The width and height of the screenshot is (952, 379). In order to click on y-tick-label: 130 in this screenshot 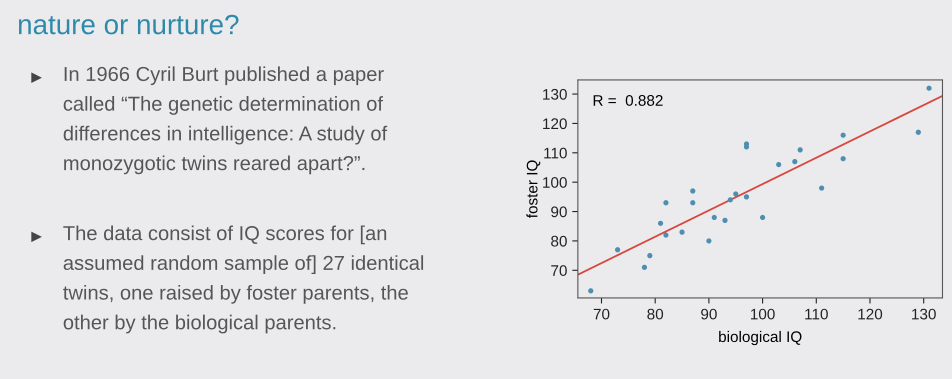, I will do `click(555, 94)`.